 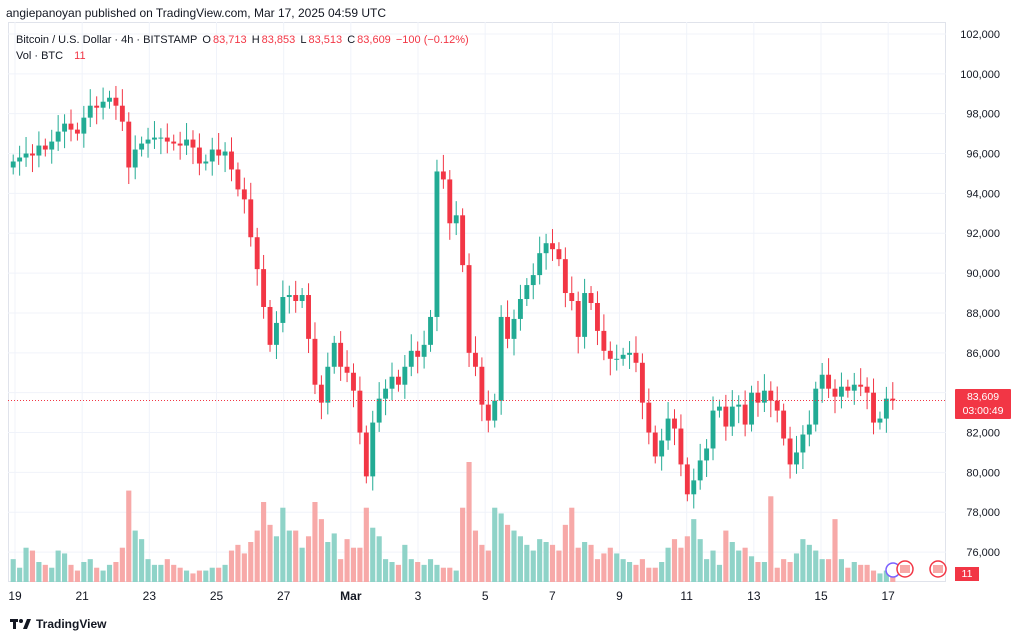 What do you see at coordinates (432, 40) in the screenshot?
I see `change-value: −100 (−0.12%)` at bounding box center [432, 40].